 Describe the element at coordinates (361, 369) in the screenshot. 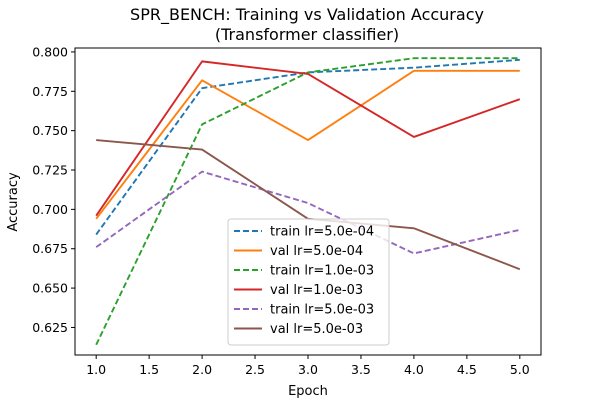

I see `x-tick-label: 3.5` at that location.